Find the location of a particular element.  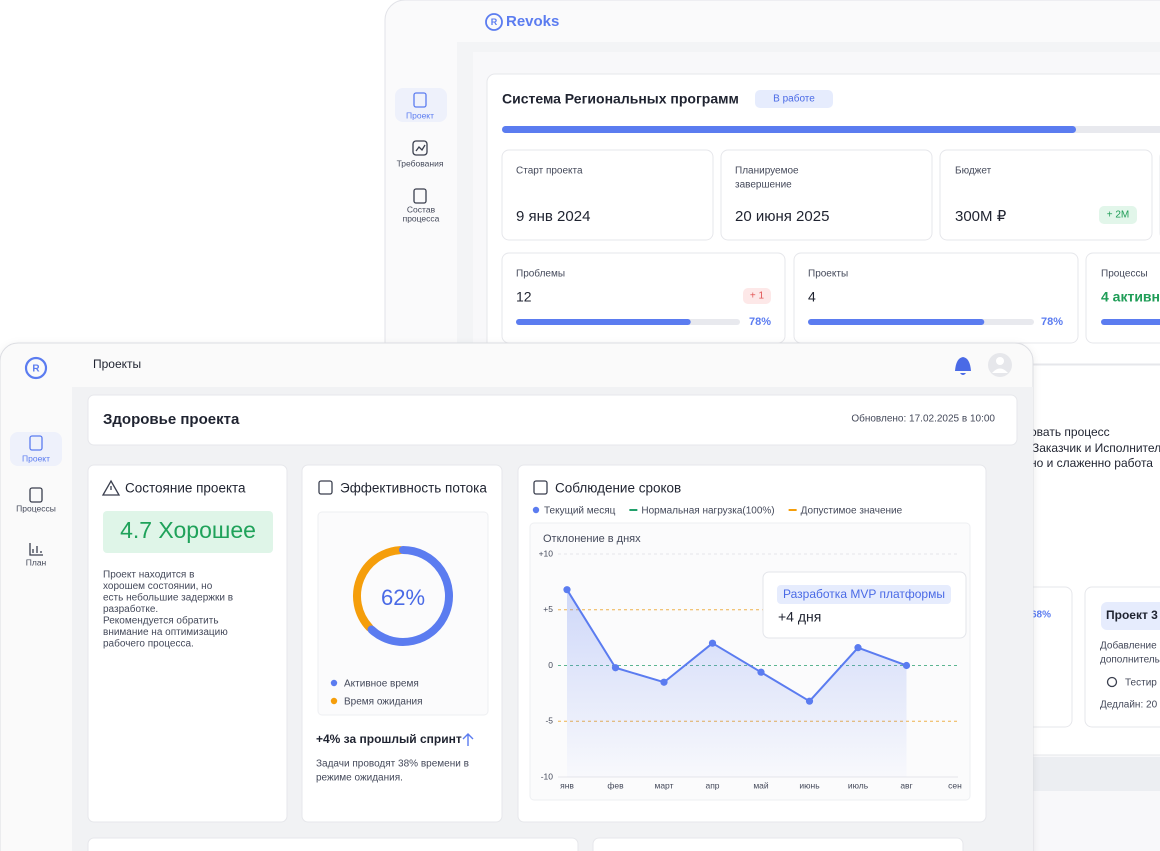

nav-label: Процессы is located at coordinates (36, 508).